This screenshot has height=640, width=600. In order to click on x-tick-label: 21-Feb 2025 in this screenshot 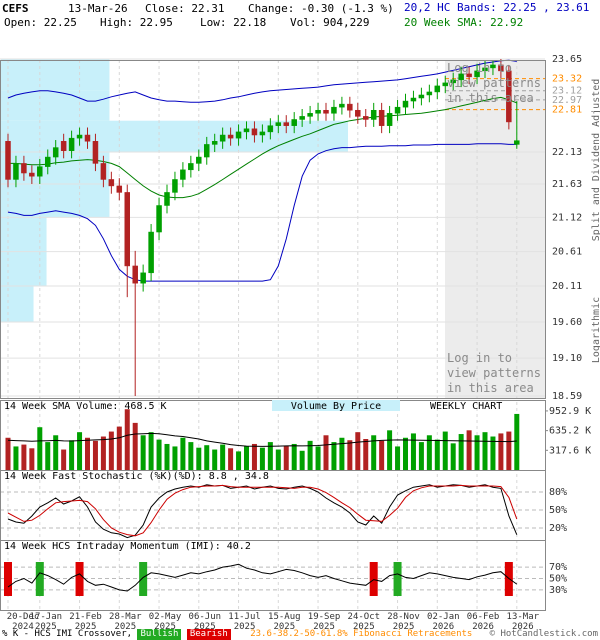, I will do `click(85, 622)`.